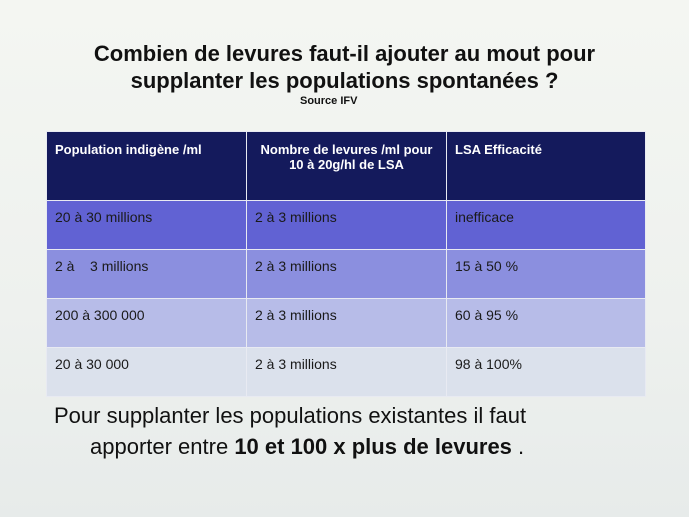 This screenshot has width=689, height=517. I want to click on table-cell: 15 à 50 %, so click(546, 274).